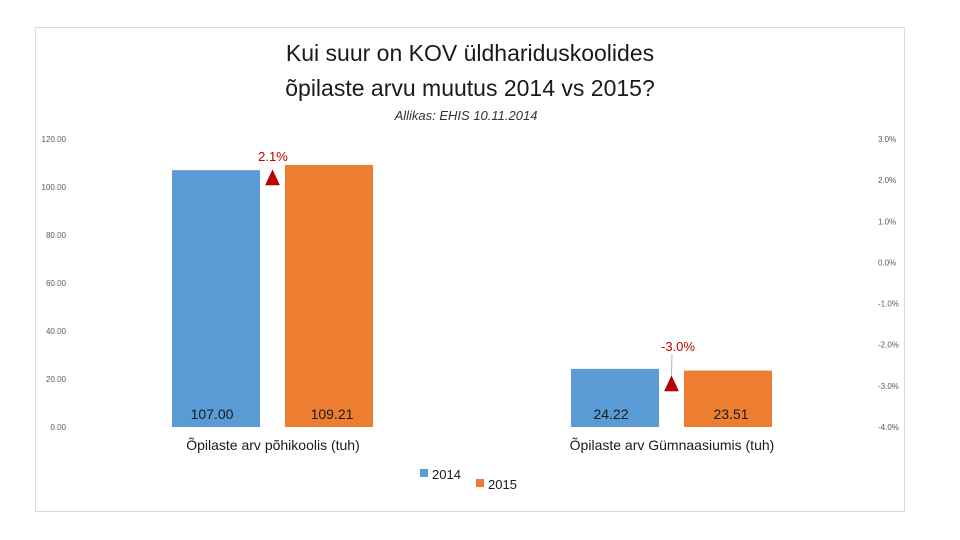 Image resolution: width=960 pixels, height=540 pixels. Describe the element at coordinates (466, 115) in the screenshot. I see `chart-subtitle: Allikas: EHIS 10.11.2014` at that location.